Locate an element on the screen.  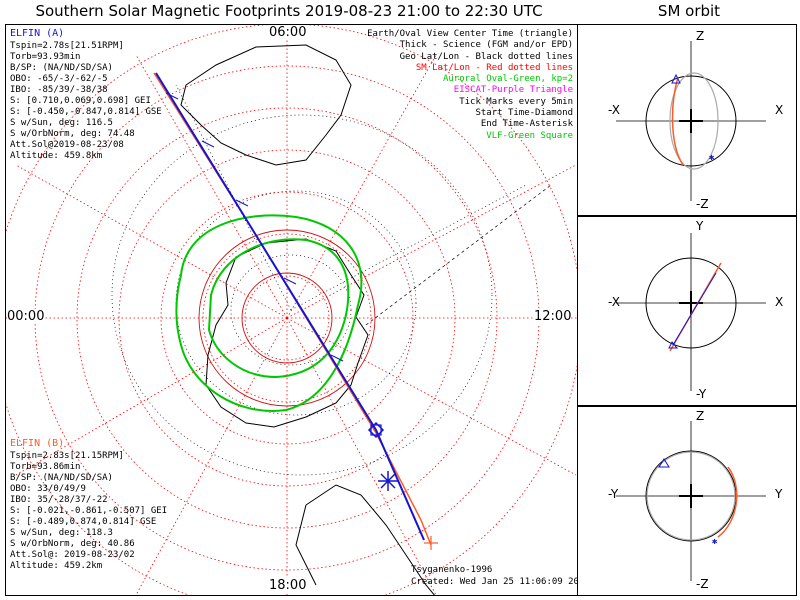
orbit-panel-xz: ✱ Z -Z -X X is located at coordinates (687, 120).